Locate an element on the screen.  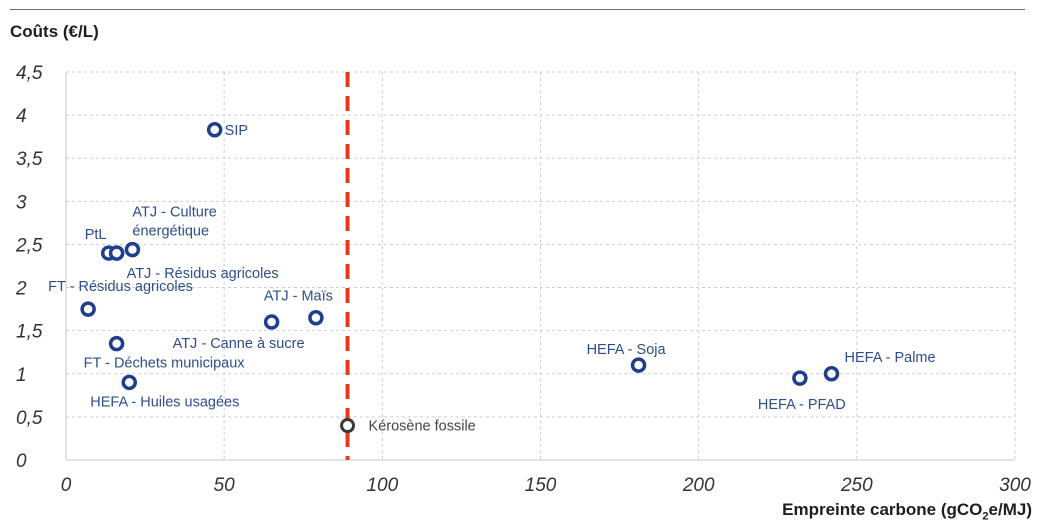
point-label: HEFA - Huiles usagées is located at coordinates (164, 402).